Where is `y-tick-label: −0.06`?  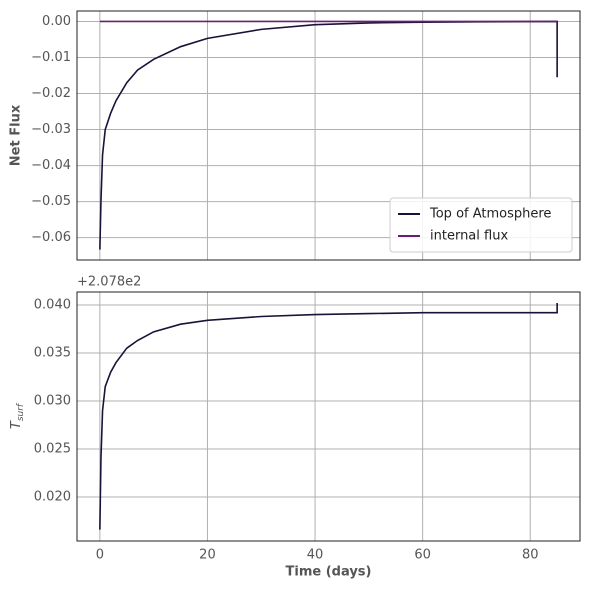 y-tick-label: −0.06 is located at coordinates (51, 237).